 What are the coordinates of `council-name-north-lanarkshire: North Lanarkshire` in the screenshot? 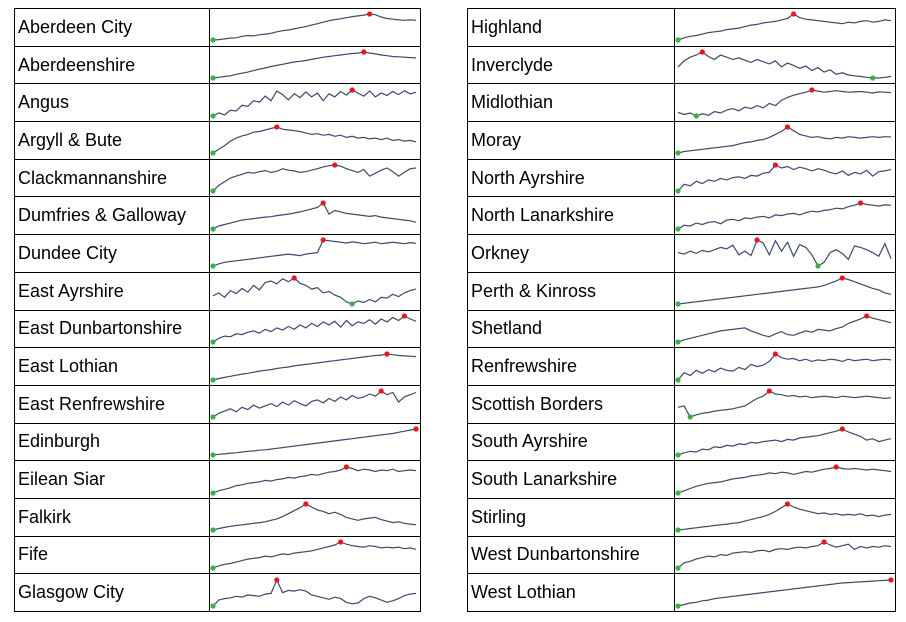 It's located at (571, 216).